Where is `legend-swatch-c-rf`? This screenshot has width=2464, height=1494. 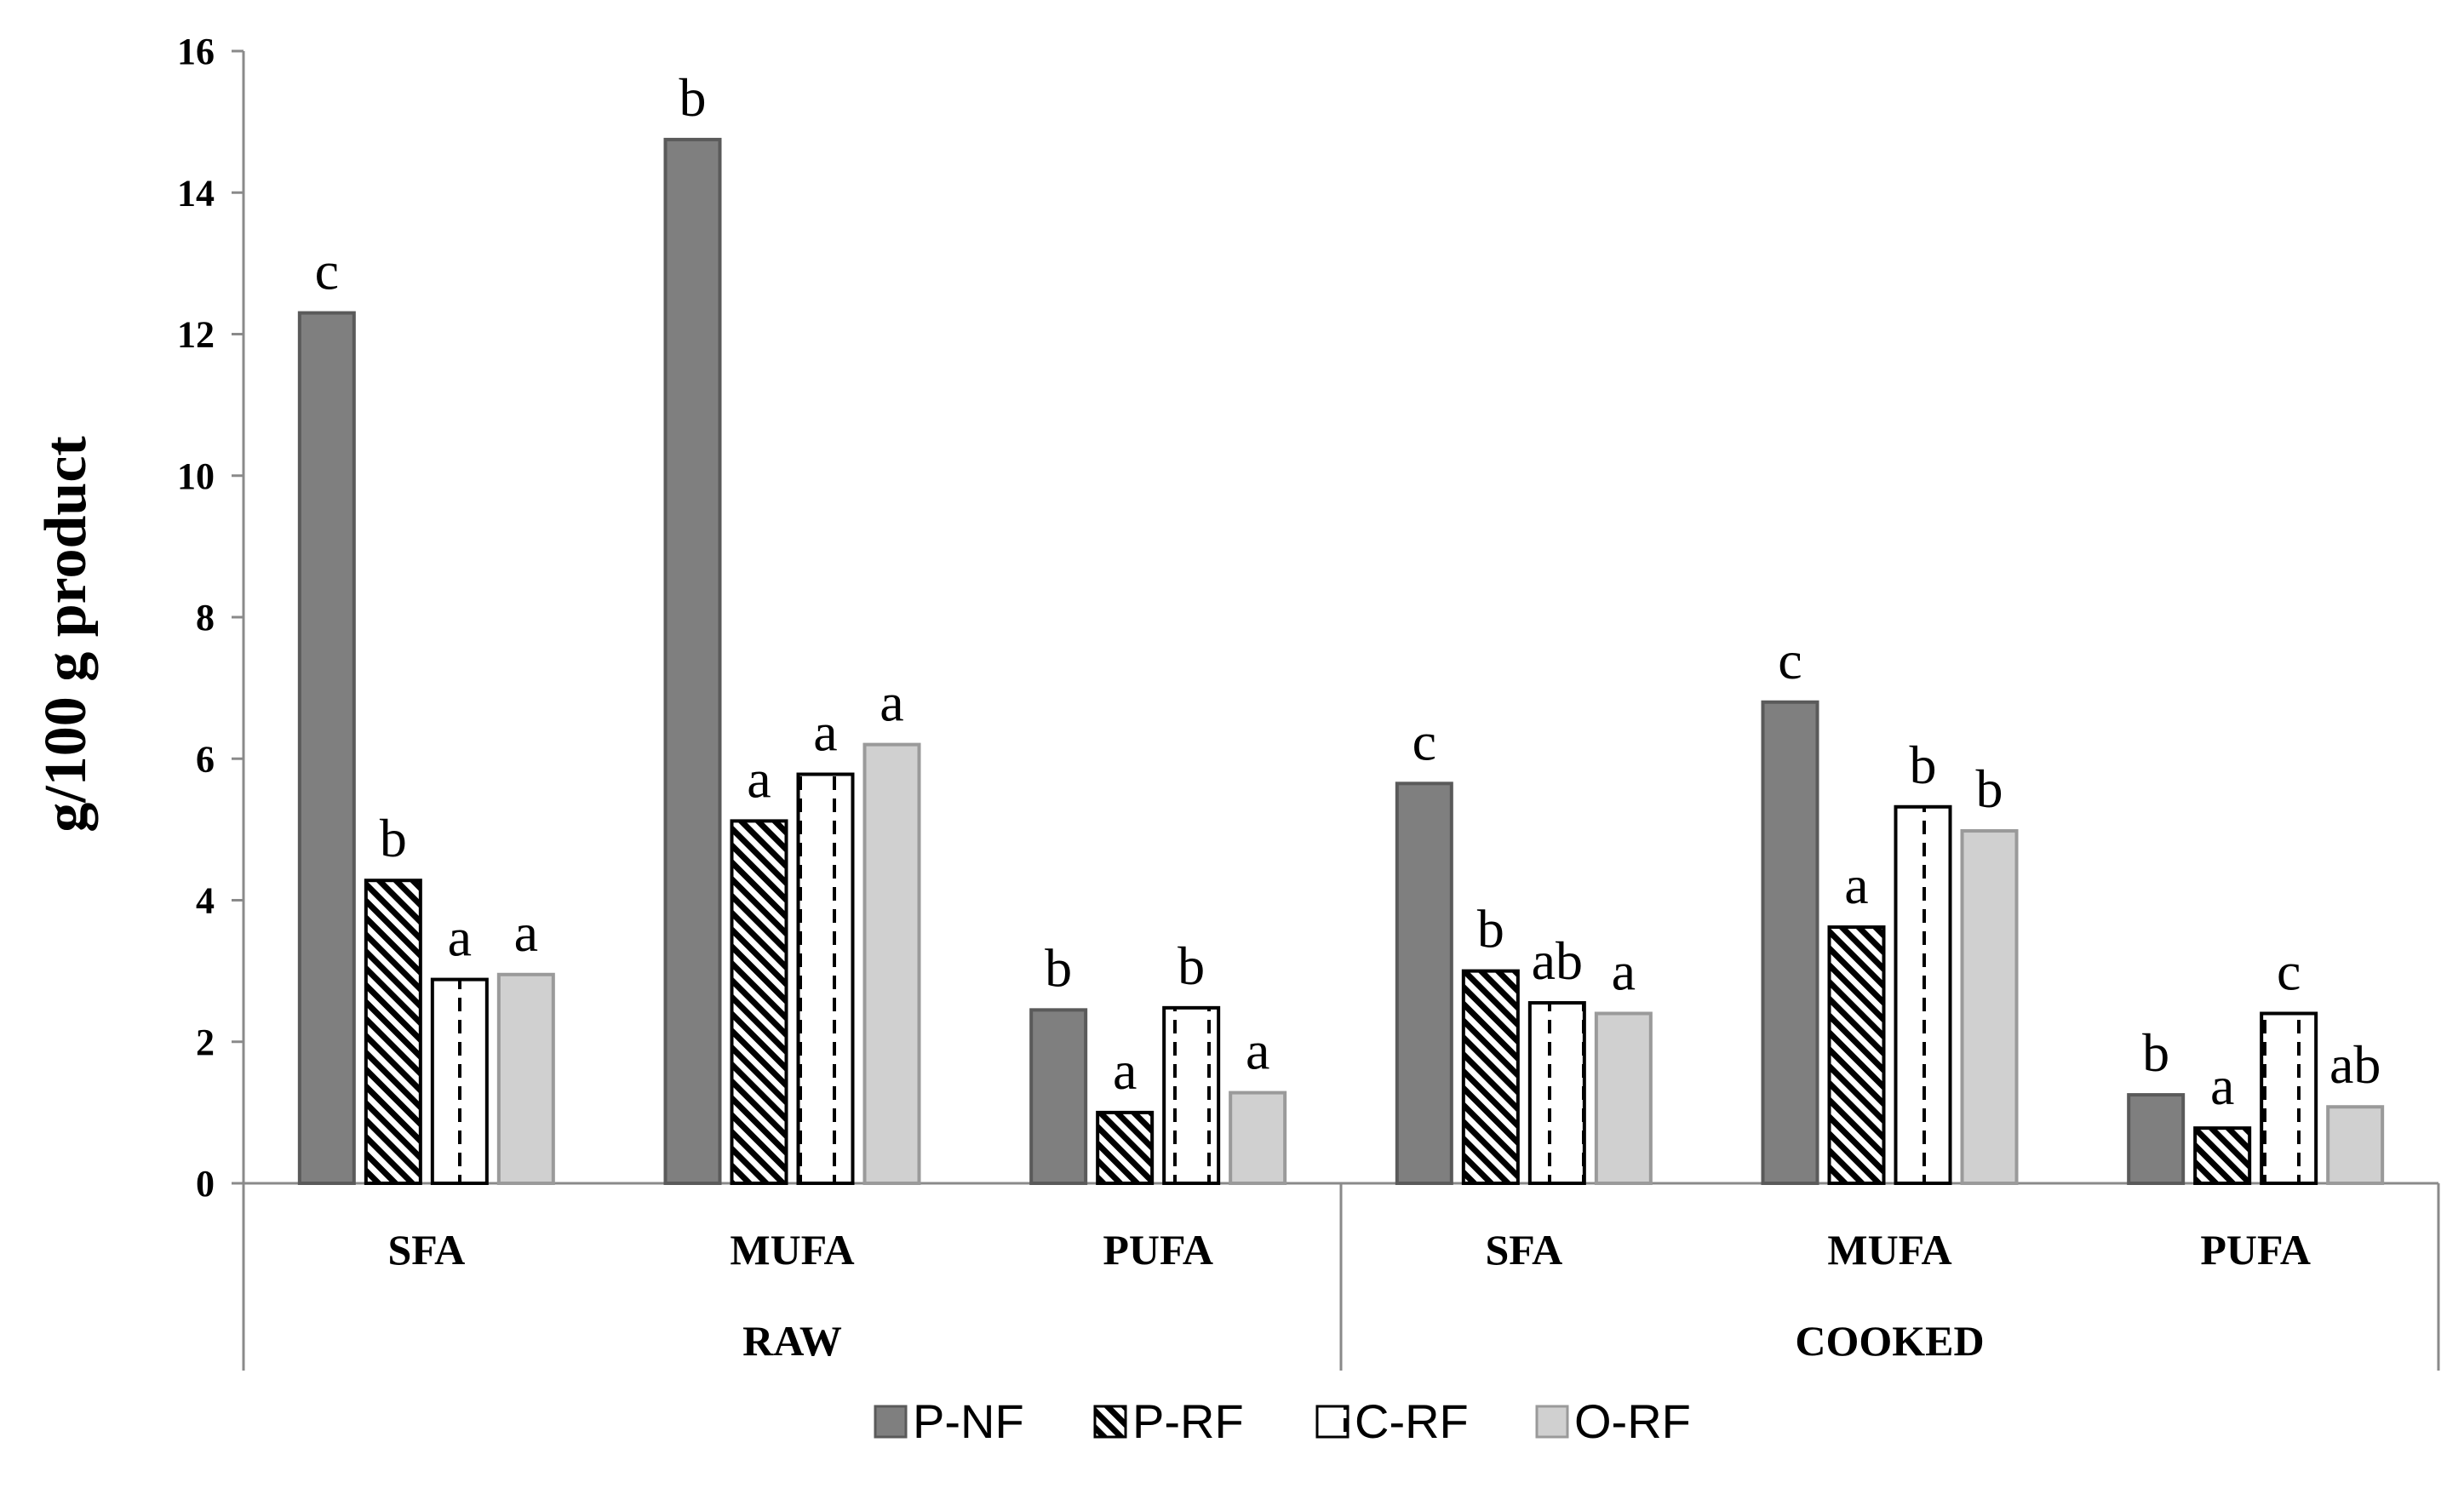 legend-swatch-c-rf is located at coordinates (1332, 1422).